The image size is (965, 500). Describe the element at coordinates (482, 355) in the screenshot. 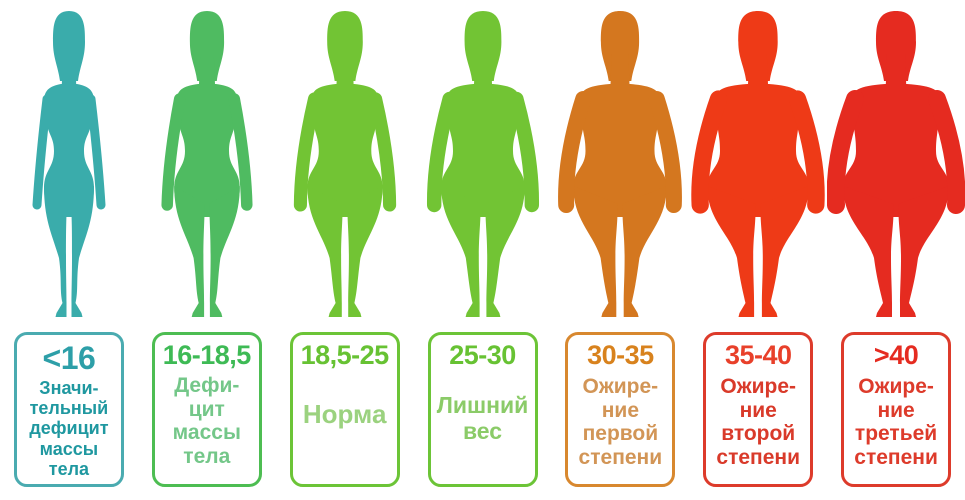

I see `bmi-range-value: 25-30` at that location.